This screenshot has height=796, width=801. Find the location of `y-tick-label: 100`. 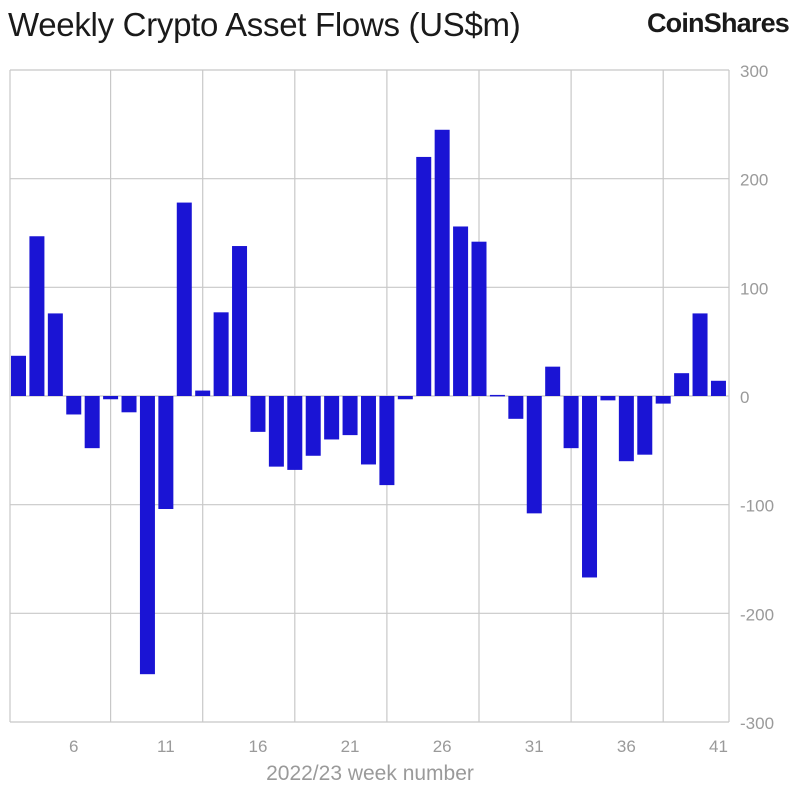

y-tick-label: 100 is located at coordinates (754, 288).